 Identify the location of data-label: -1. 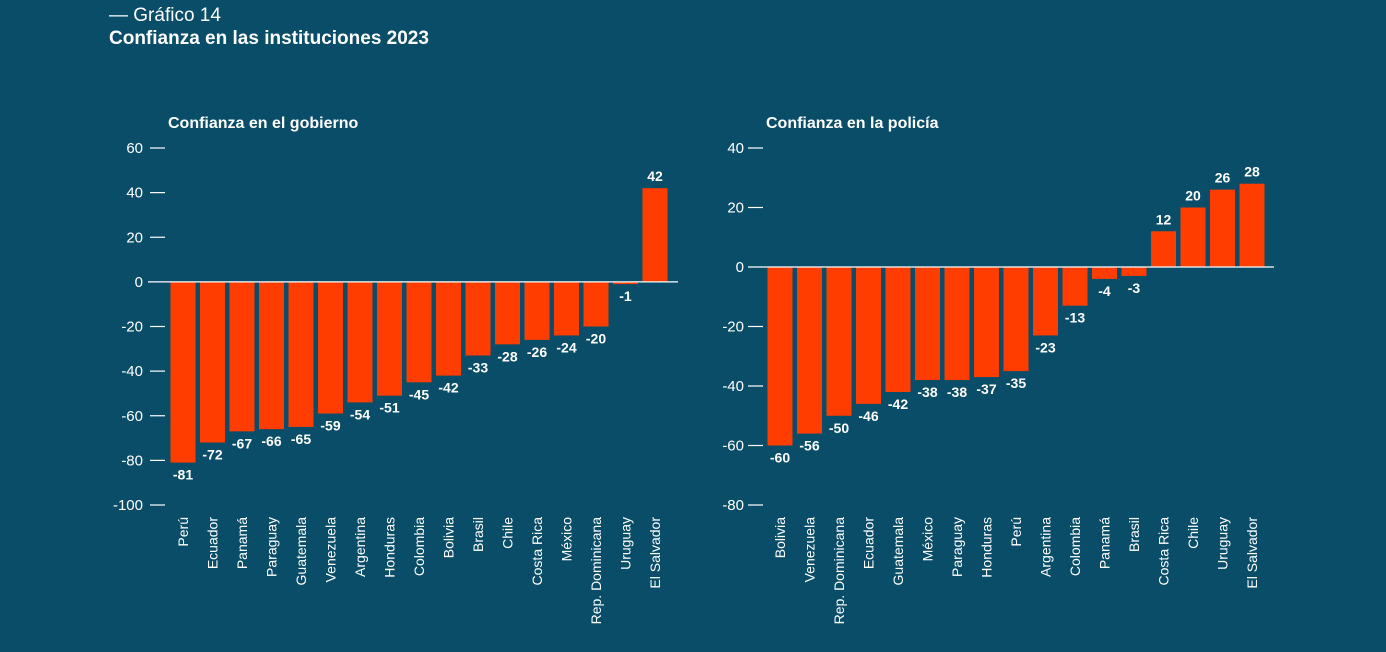
(625, 296).